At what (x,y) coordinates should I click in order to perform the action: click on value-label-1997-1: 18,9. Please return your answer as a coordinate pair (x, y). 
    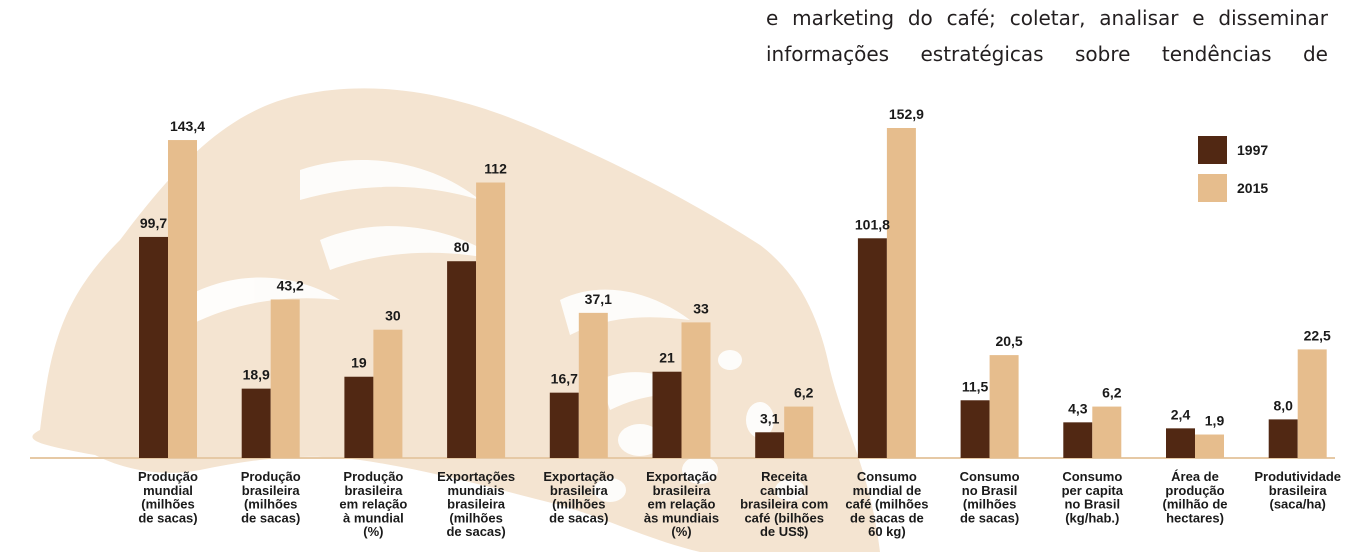
    Looking at the image, I should click on (256, 375).